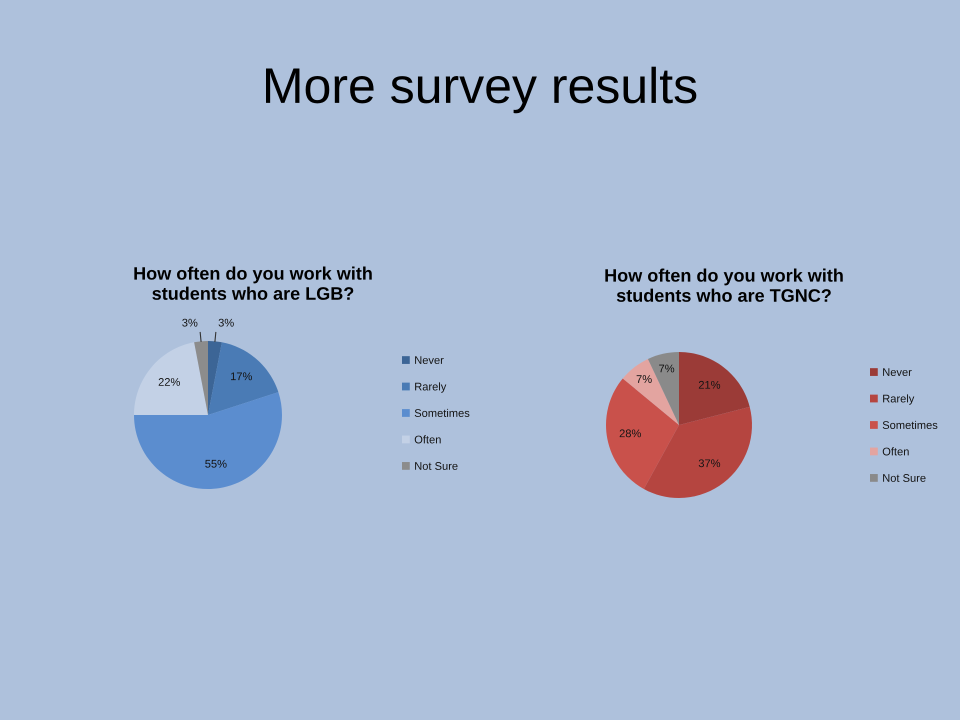 The image size is (960, 720). What do you see at coordinates (709, 463) in the screenshot?
I see `data-label: 37%` at bounding box center [709, 463].